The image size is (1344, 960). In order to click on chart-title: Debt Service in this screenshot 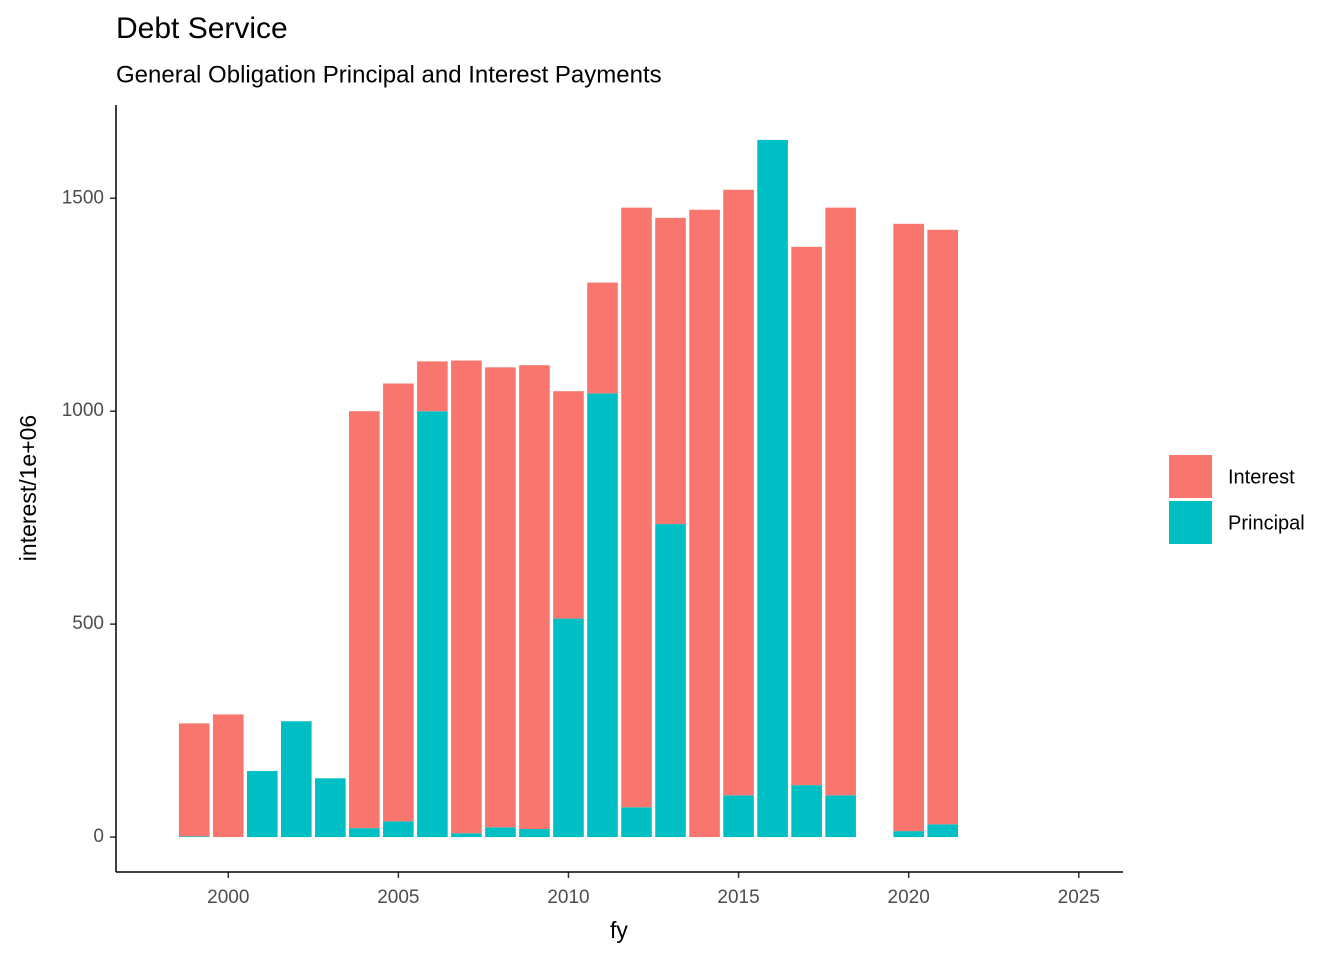, I will do `click(202, 28)`.